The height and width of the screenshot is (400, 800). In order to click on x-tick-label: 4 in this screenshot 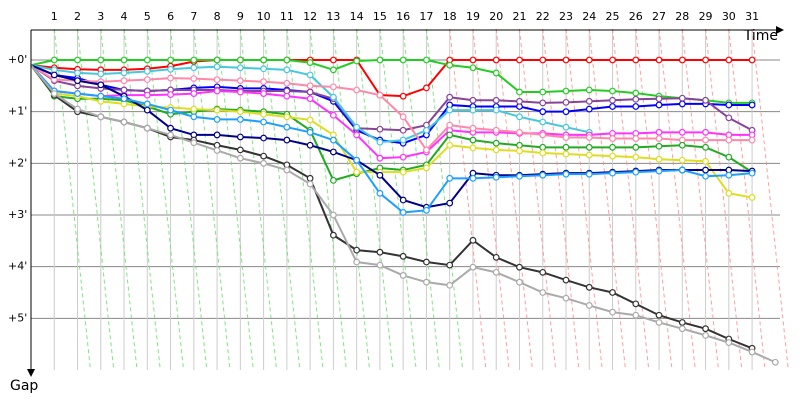, I will do `click(124, 16)`.